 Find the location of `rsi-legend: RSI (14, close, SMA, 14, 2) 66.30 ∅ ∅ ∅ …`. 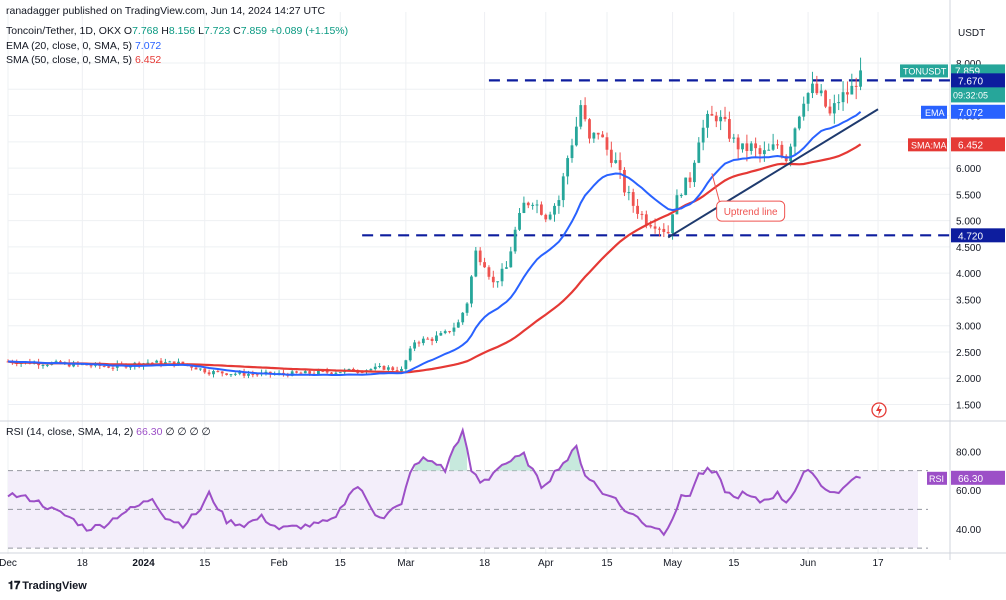

rsi-legend: RSI (14, close, SMA, 14, 2) 66.30 ∅ ∅ ∅ … is located at coordinates (108, 432).